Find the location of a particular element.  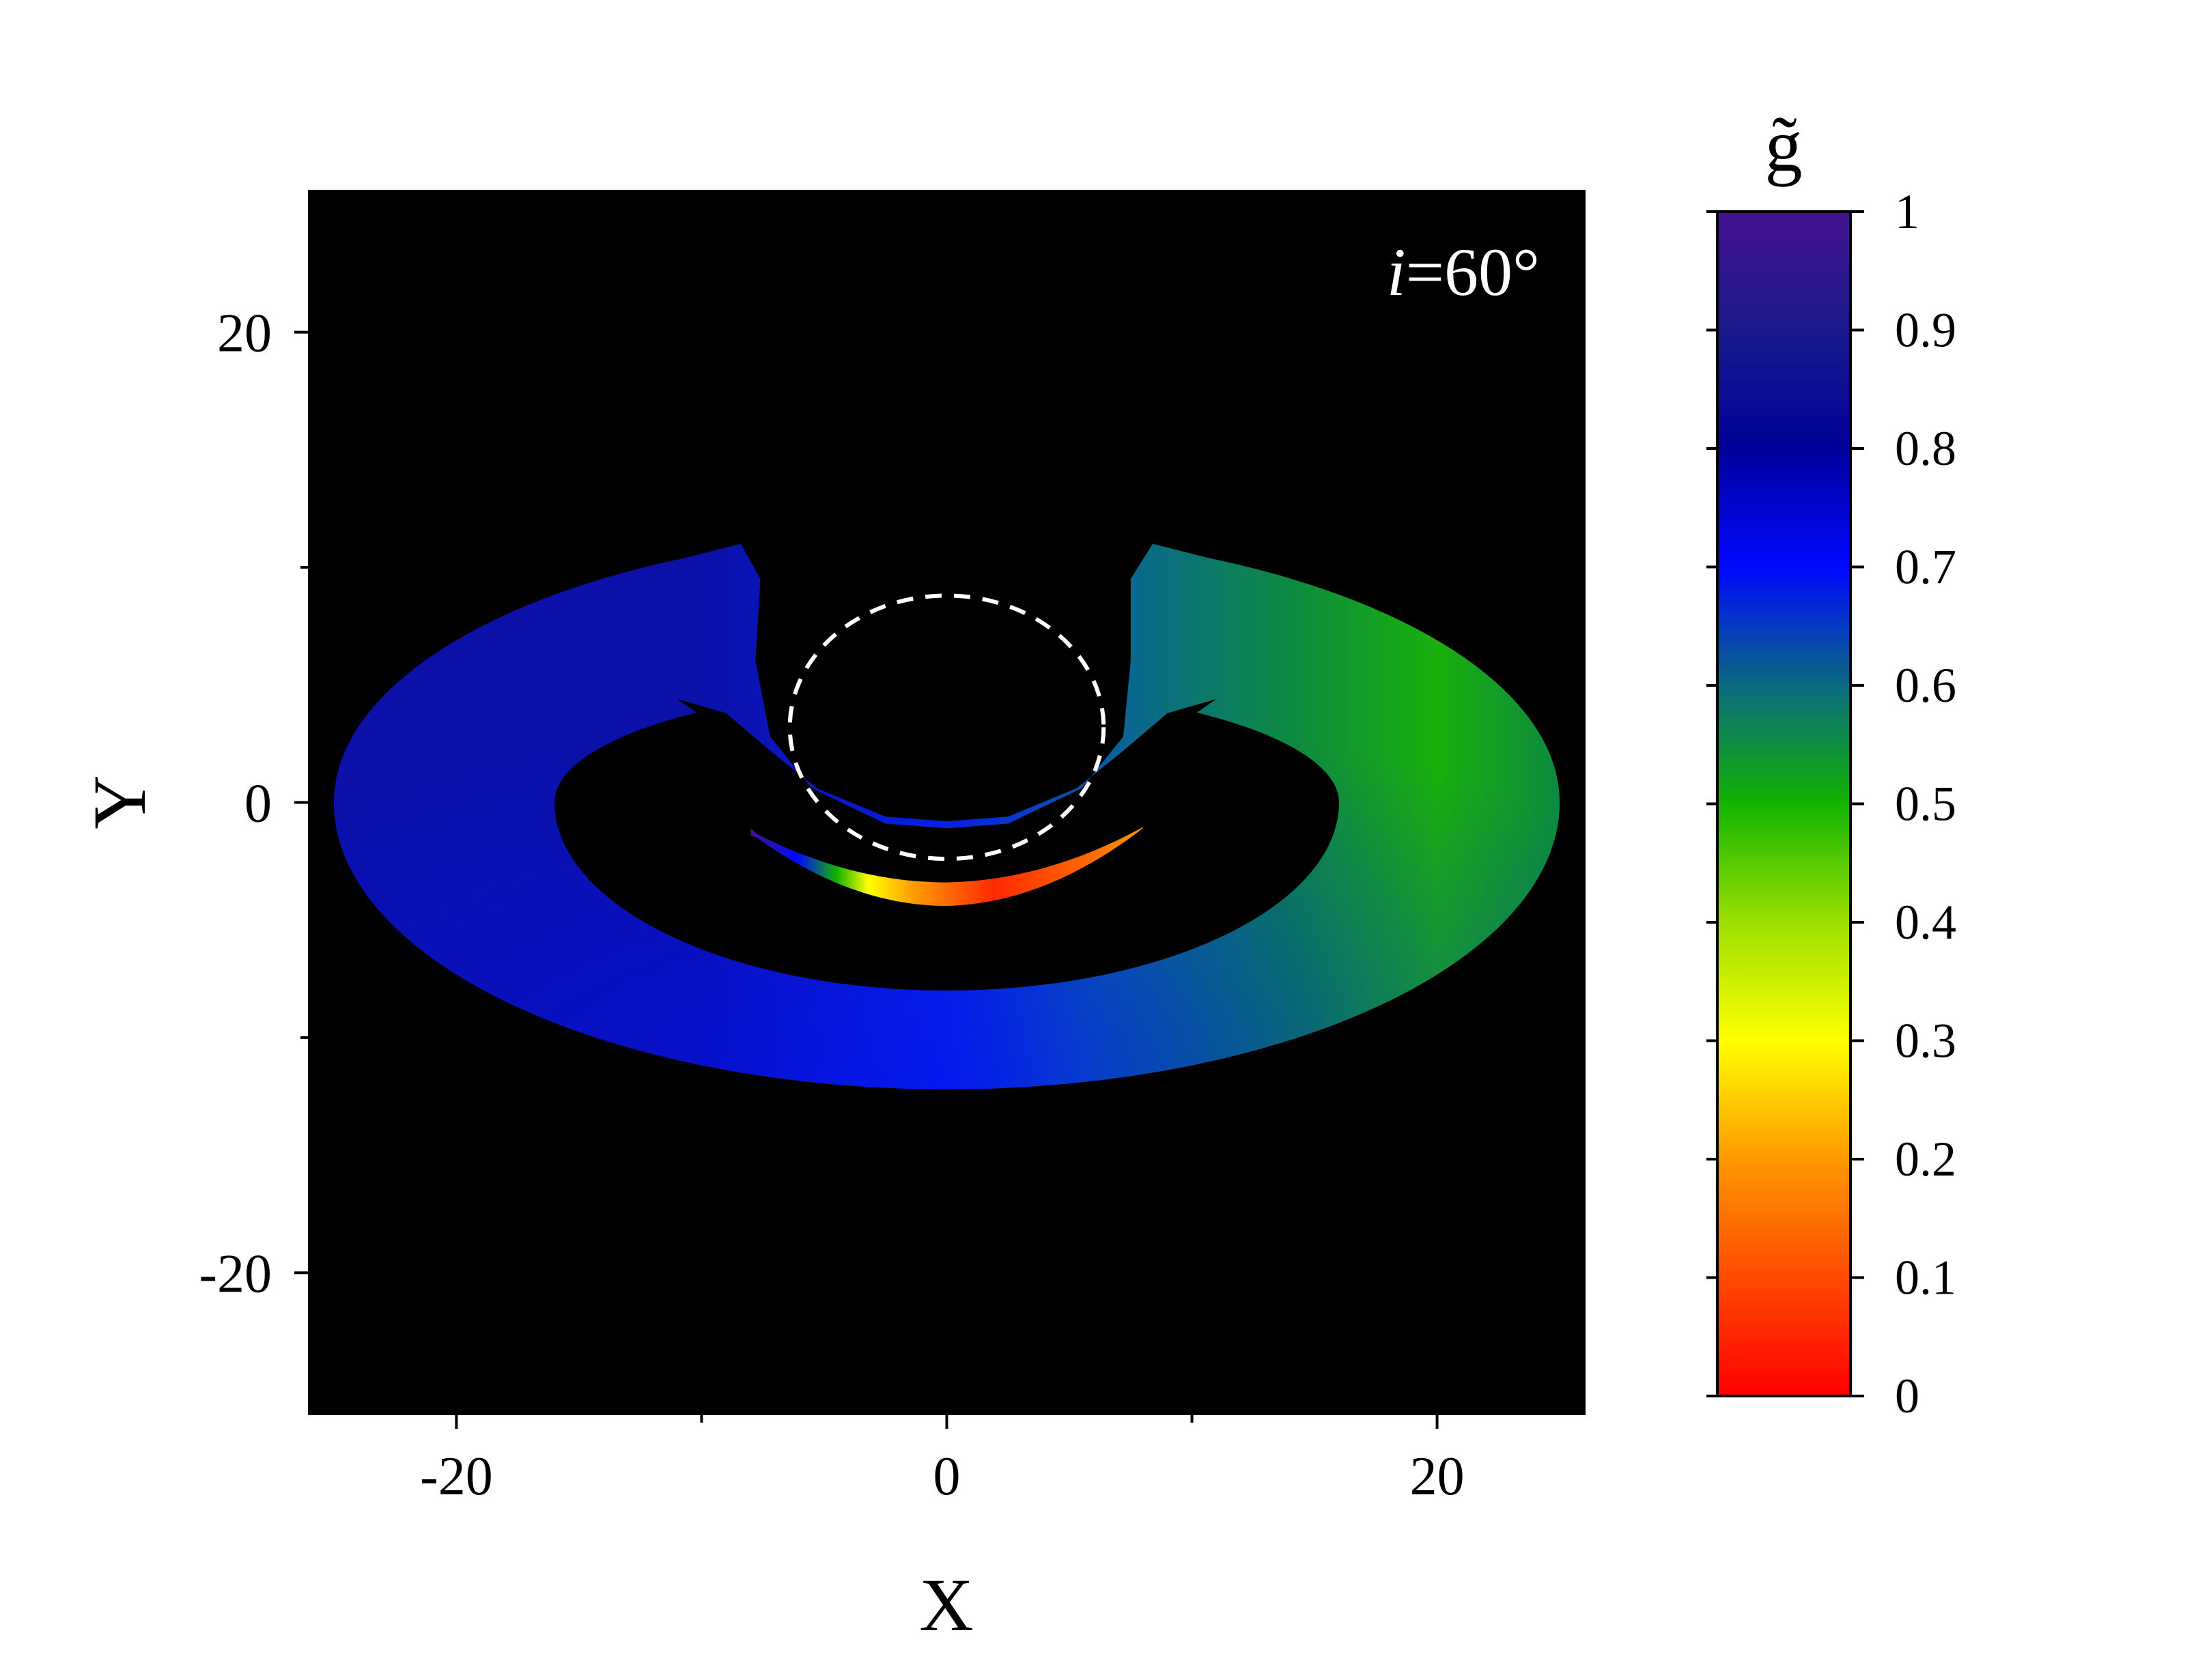

colorbar-label: g̃ is located at coordinates (1784, 145).